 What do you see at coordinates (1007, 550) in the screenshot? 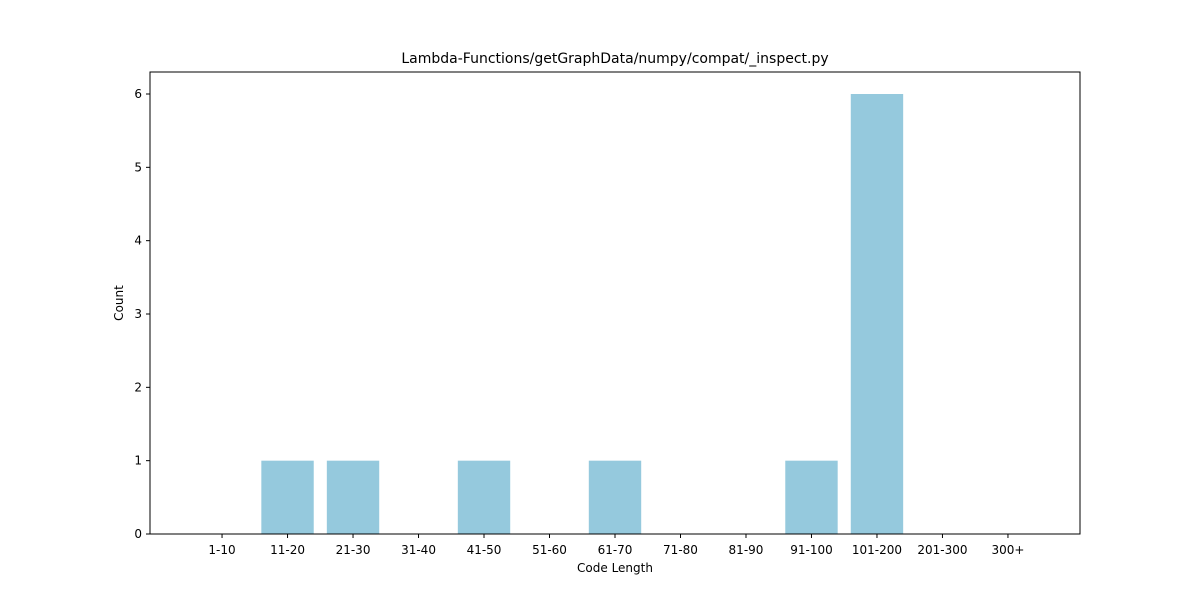
I see `x-tick-label: 300+` at bounding box center [1007, 550].